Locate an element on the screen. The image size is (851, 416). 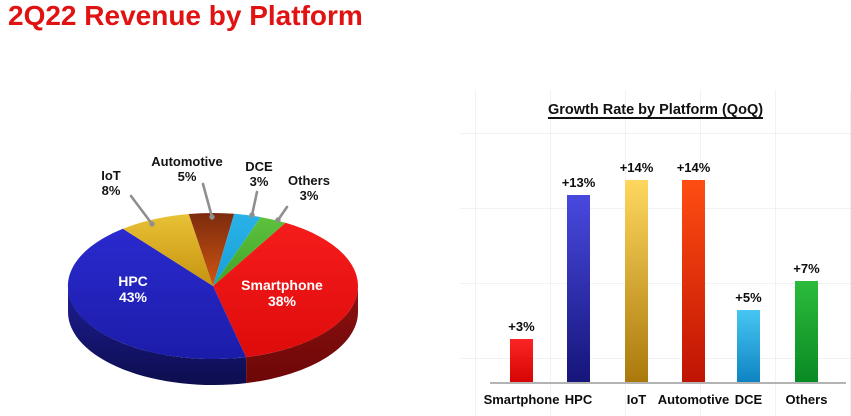
bar-category-label-dce: DCE is located at coordinates (748, 399).